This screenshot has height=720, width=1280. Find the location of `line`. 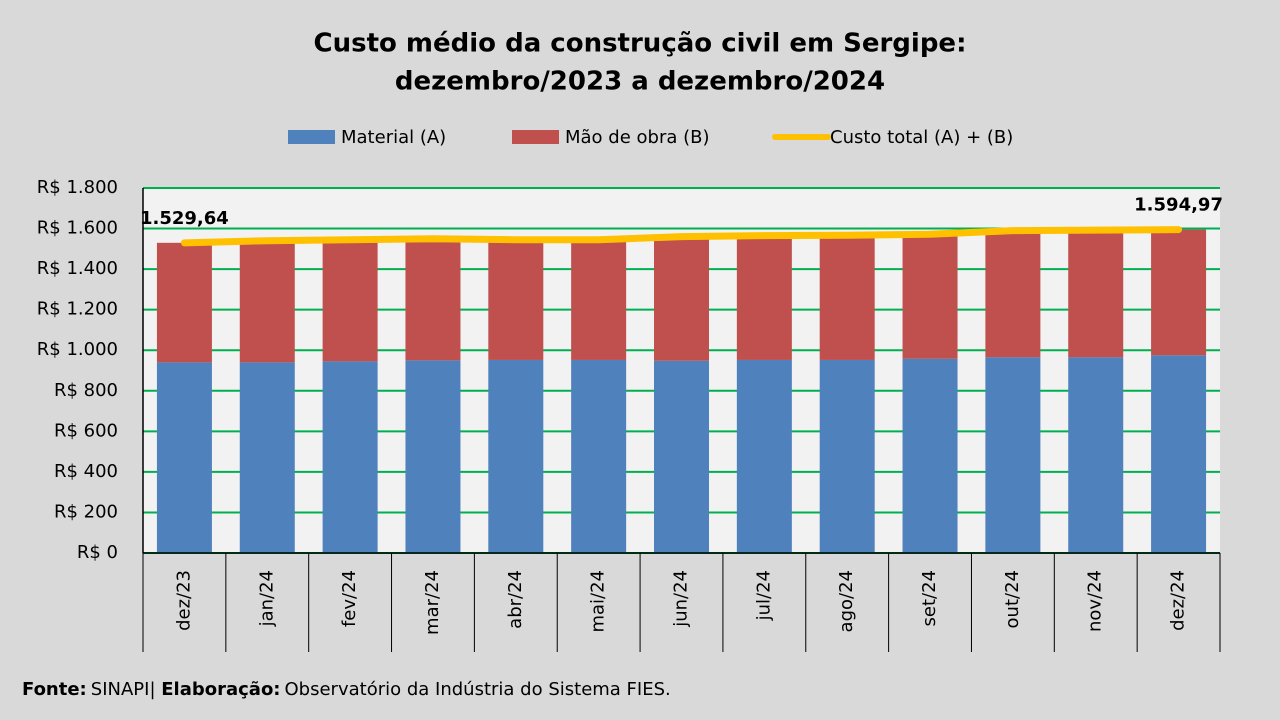

line is located at coordinates (681, 236).